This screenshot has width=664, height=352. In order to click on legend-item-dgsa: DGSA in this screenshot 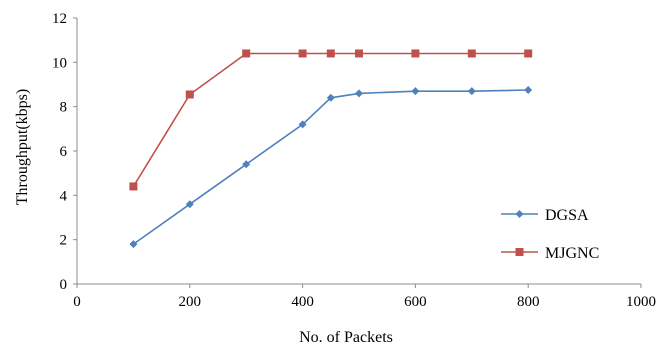, I will do `click(545, 215)`.